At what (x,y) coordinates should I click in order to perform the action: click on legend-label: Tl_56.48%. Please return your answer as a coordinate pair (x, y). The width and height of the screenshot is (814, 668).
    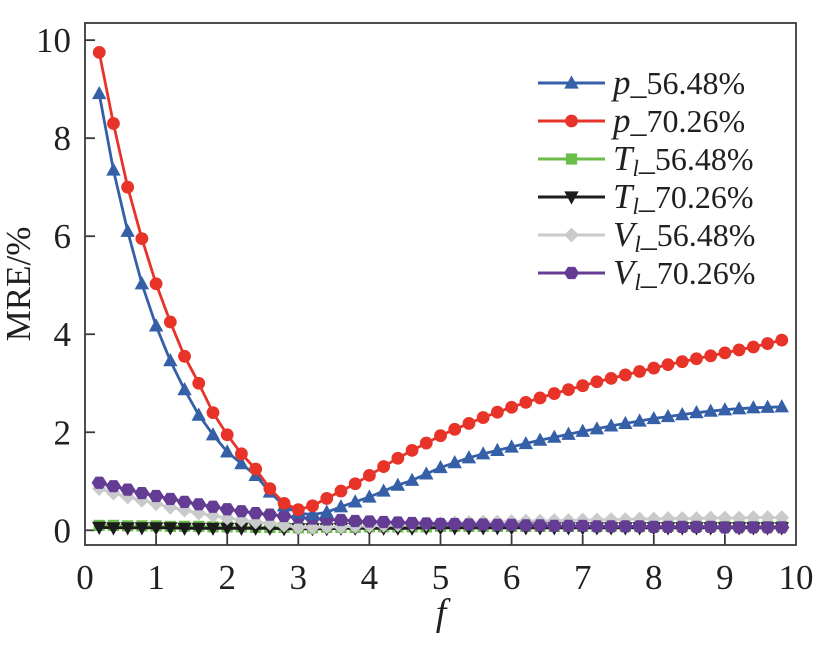
    Looking at the image, I should click on (683, 160).